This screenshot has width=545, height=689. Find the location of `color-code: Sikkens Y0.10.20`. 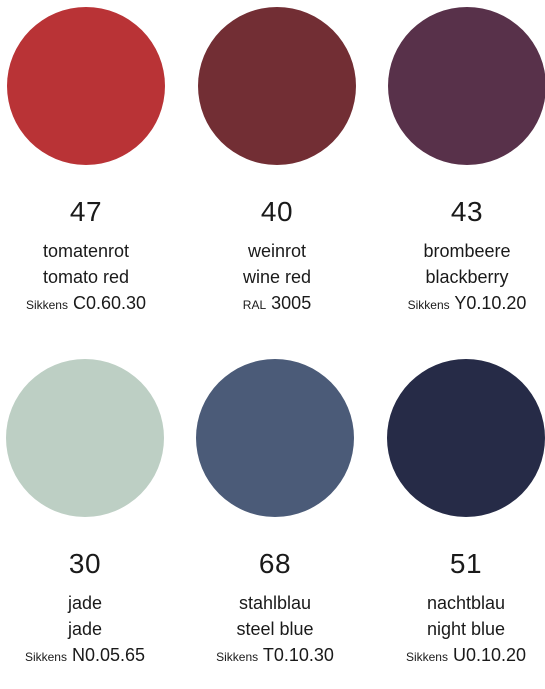

color-code: Sikkens Y0.10.20 is located at coordinates (458, 304).